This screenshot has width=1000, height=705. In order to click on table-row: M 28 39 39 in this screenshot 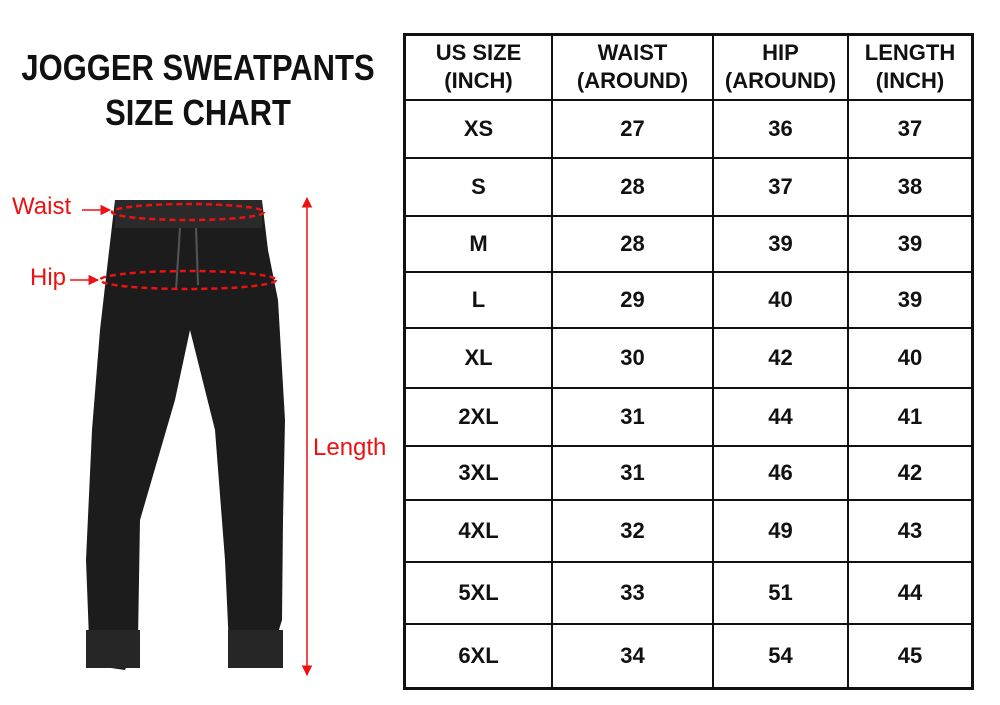, I will do `click(688, 243)`.